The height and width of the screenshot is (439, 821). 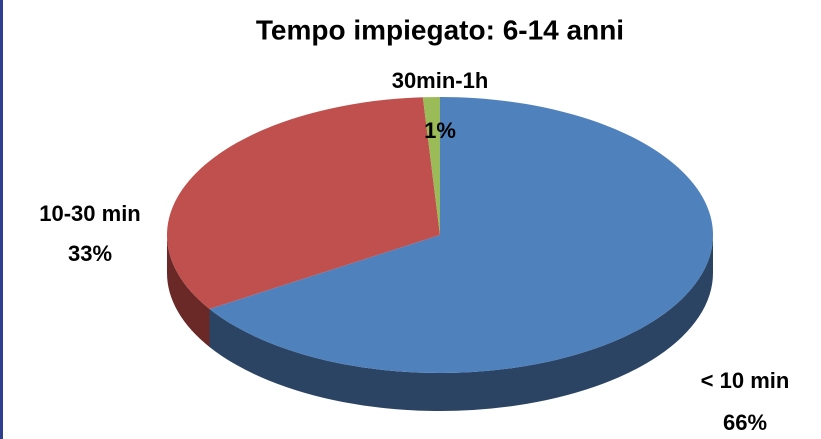 I want to click on slice-value-label: 33%, so click(x=90, y=253).